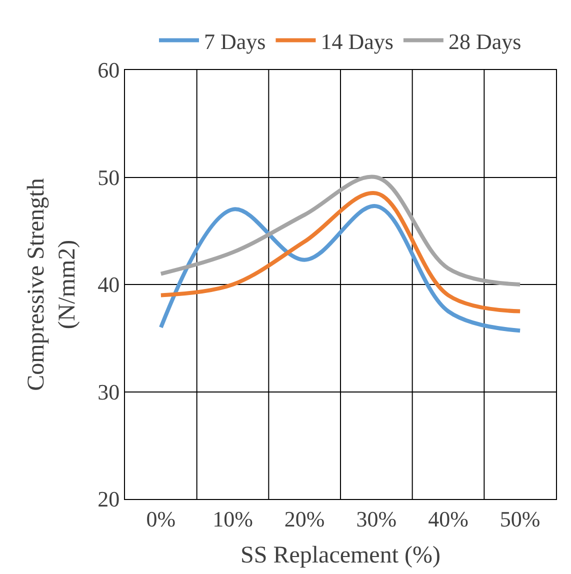 Image resolution: width=571 pixels, height=574 pixels. What do you see at coordinates (235, 41) in the screenshot?
I see `legend-label: 7 Days` at bounding box center [235, 41].